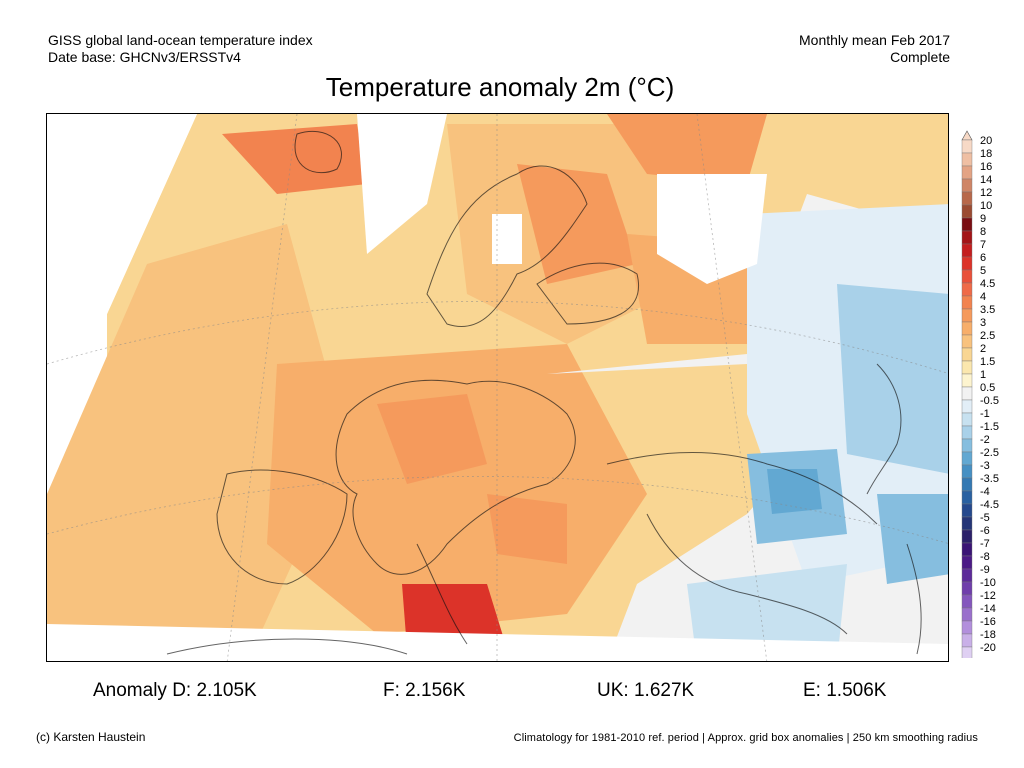 The height and width of the screenshot is (768, 1024). What do you see at coordinates (180, 40) in the screenshot?
I see `dataset-name: GISS global land-ocean temperature index` at bounding box center [180, 40].